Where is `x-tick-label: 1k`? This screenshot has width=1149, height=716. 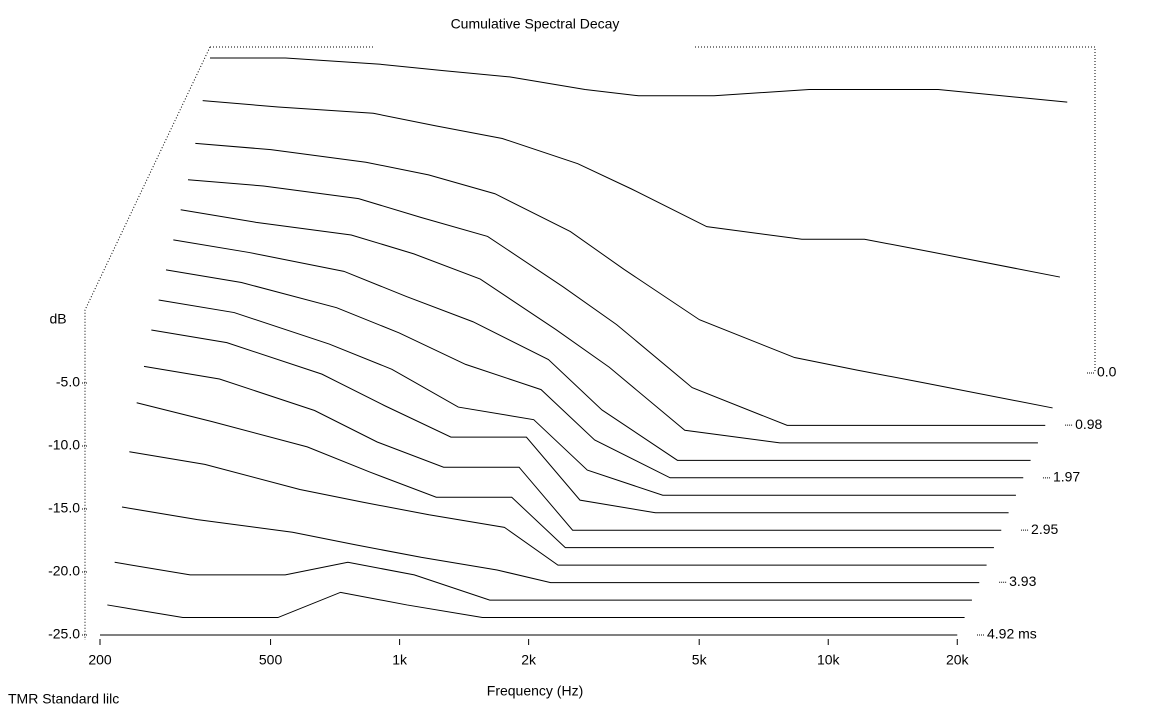
x-tick-label: 1k is located at coordinates (400, 660).